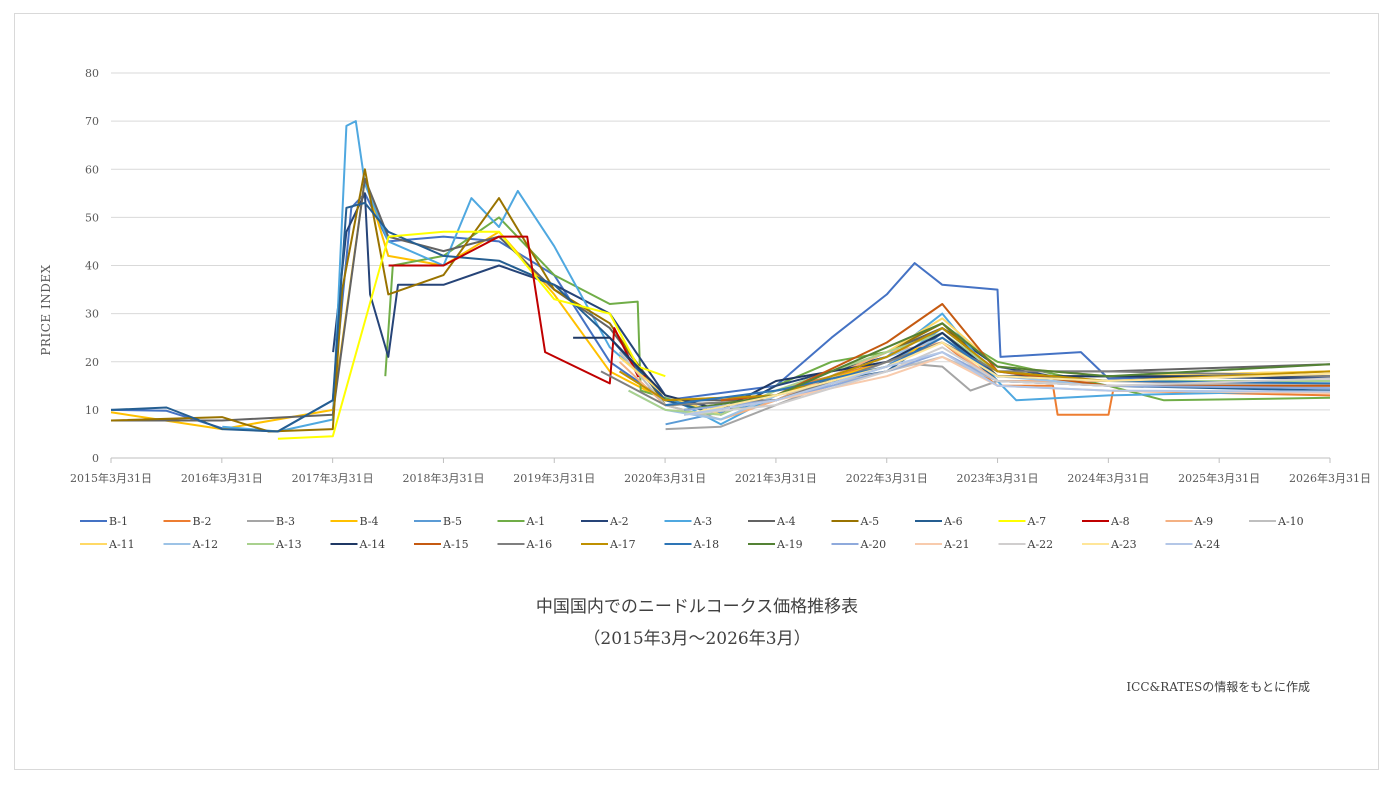 The image size is (1394, 786). Describe the element at coordinates (369, 521) in the screenshot. I see `legend-label: B-4` at that location.